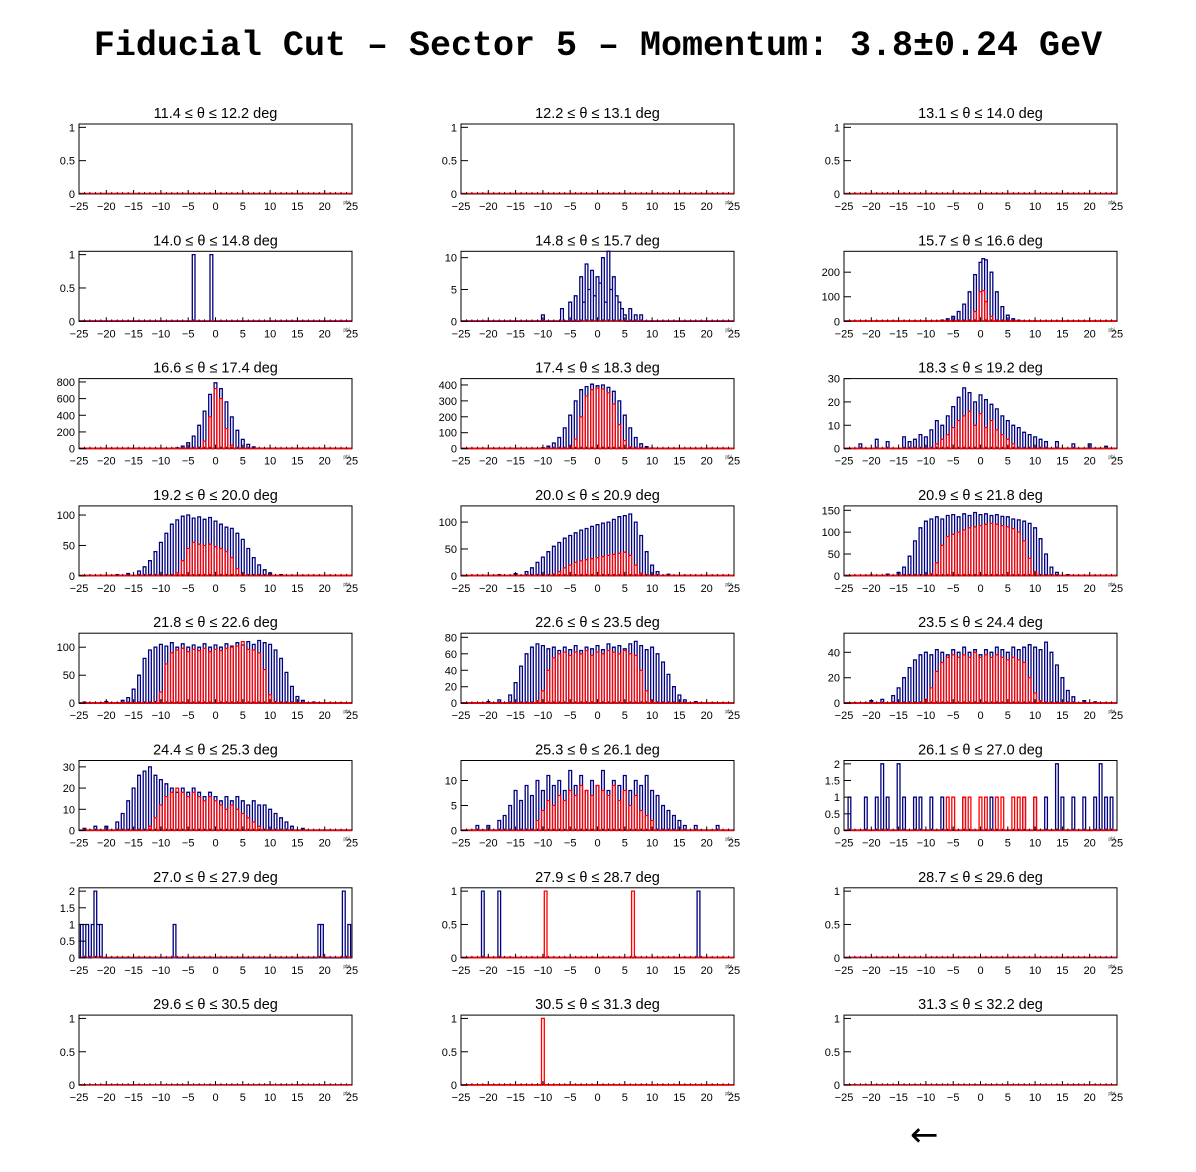 Image resolution: width=1196 pixels, height=1172 pixels. Describe the element at coordinates (837, 765) in the screenshot. I see `y-tick-label: 2` at that location.